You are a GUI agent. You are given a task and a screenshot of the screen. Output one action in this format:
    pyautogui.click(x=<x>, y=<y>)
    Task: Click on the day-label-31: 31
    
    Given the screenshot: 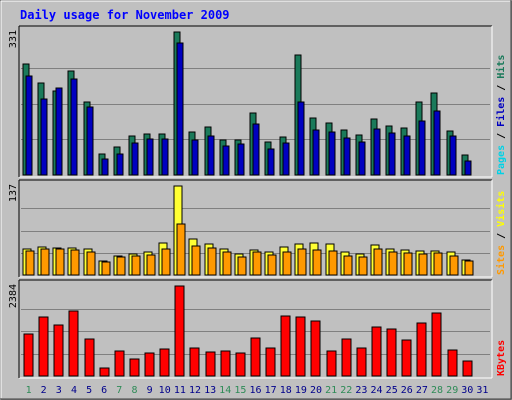 What is the action you would take?
    pyautogui.click(x=482, y=390)
    